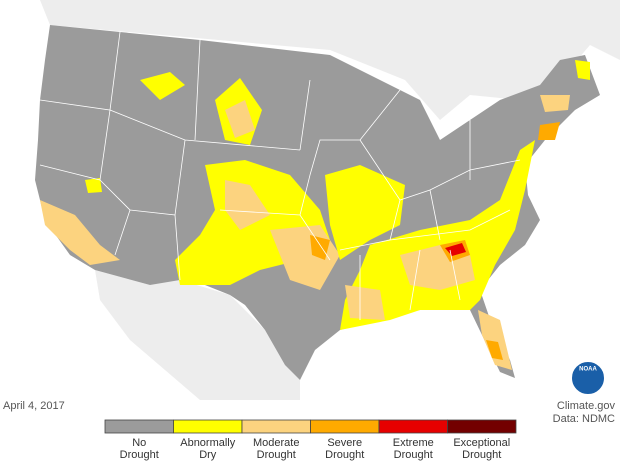  Describe the element at coordinates (208, 443) in the screenshot. I see `legend-label: Abnormally` at that location.